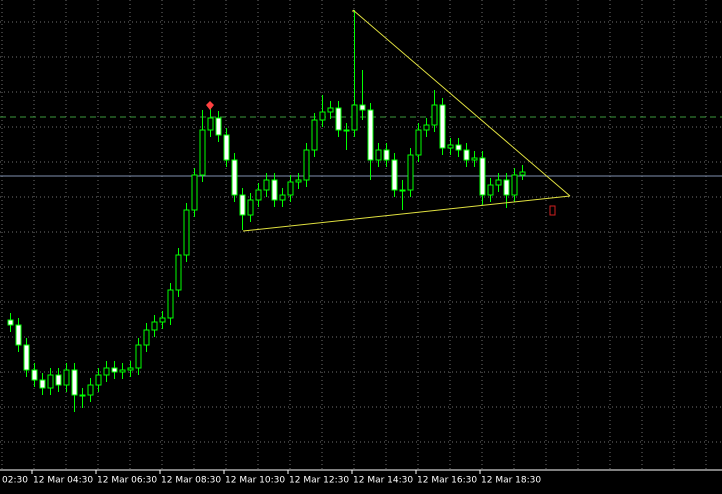 This screenshot has height=494, width=722. Describe the element at coordinates (15, 481) in the screenshot. I see `x-tick-label: 02:30` at that location.